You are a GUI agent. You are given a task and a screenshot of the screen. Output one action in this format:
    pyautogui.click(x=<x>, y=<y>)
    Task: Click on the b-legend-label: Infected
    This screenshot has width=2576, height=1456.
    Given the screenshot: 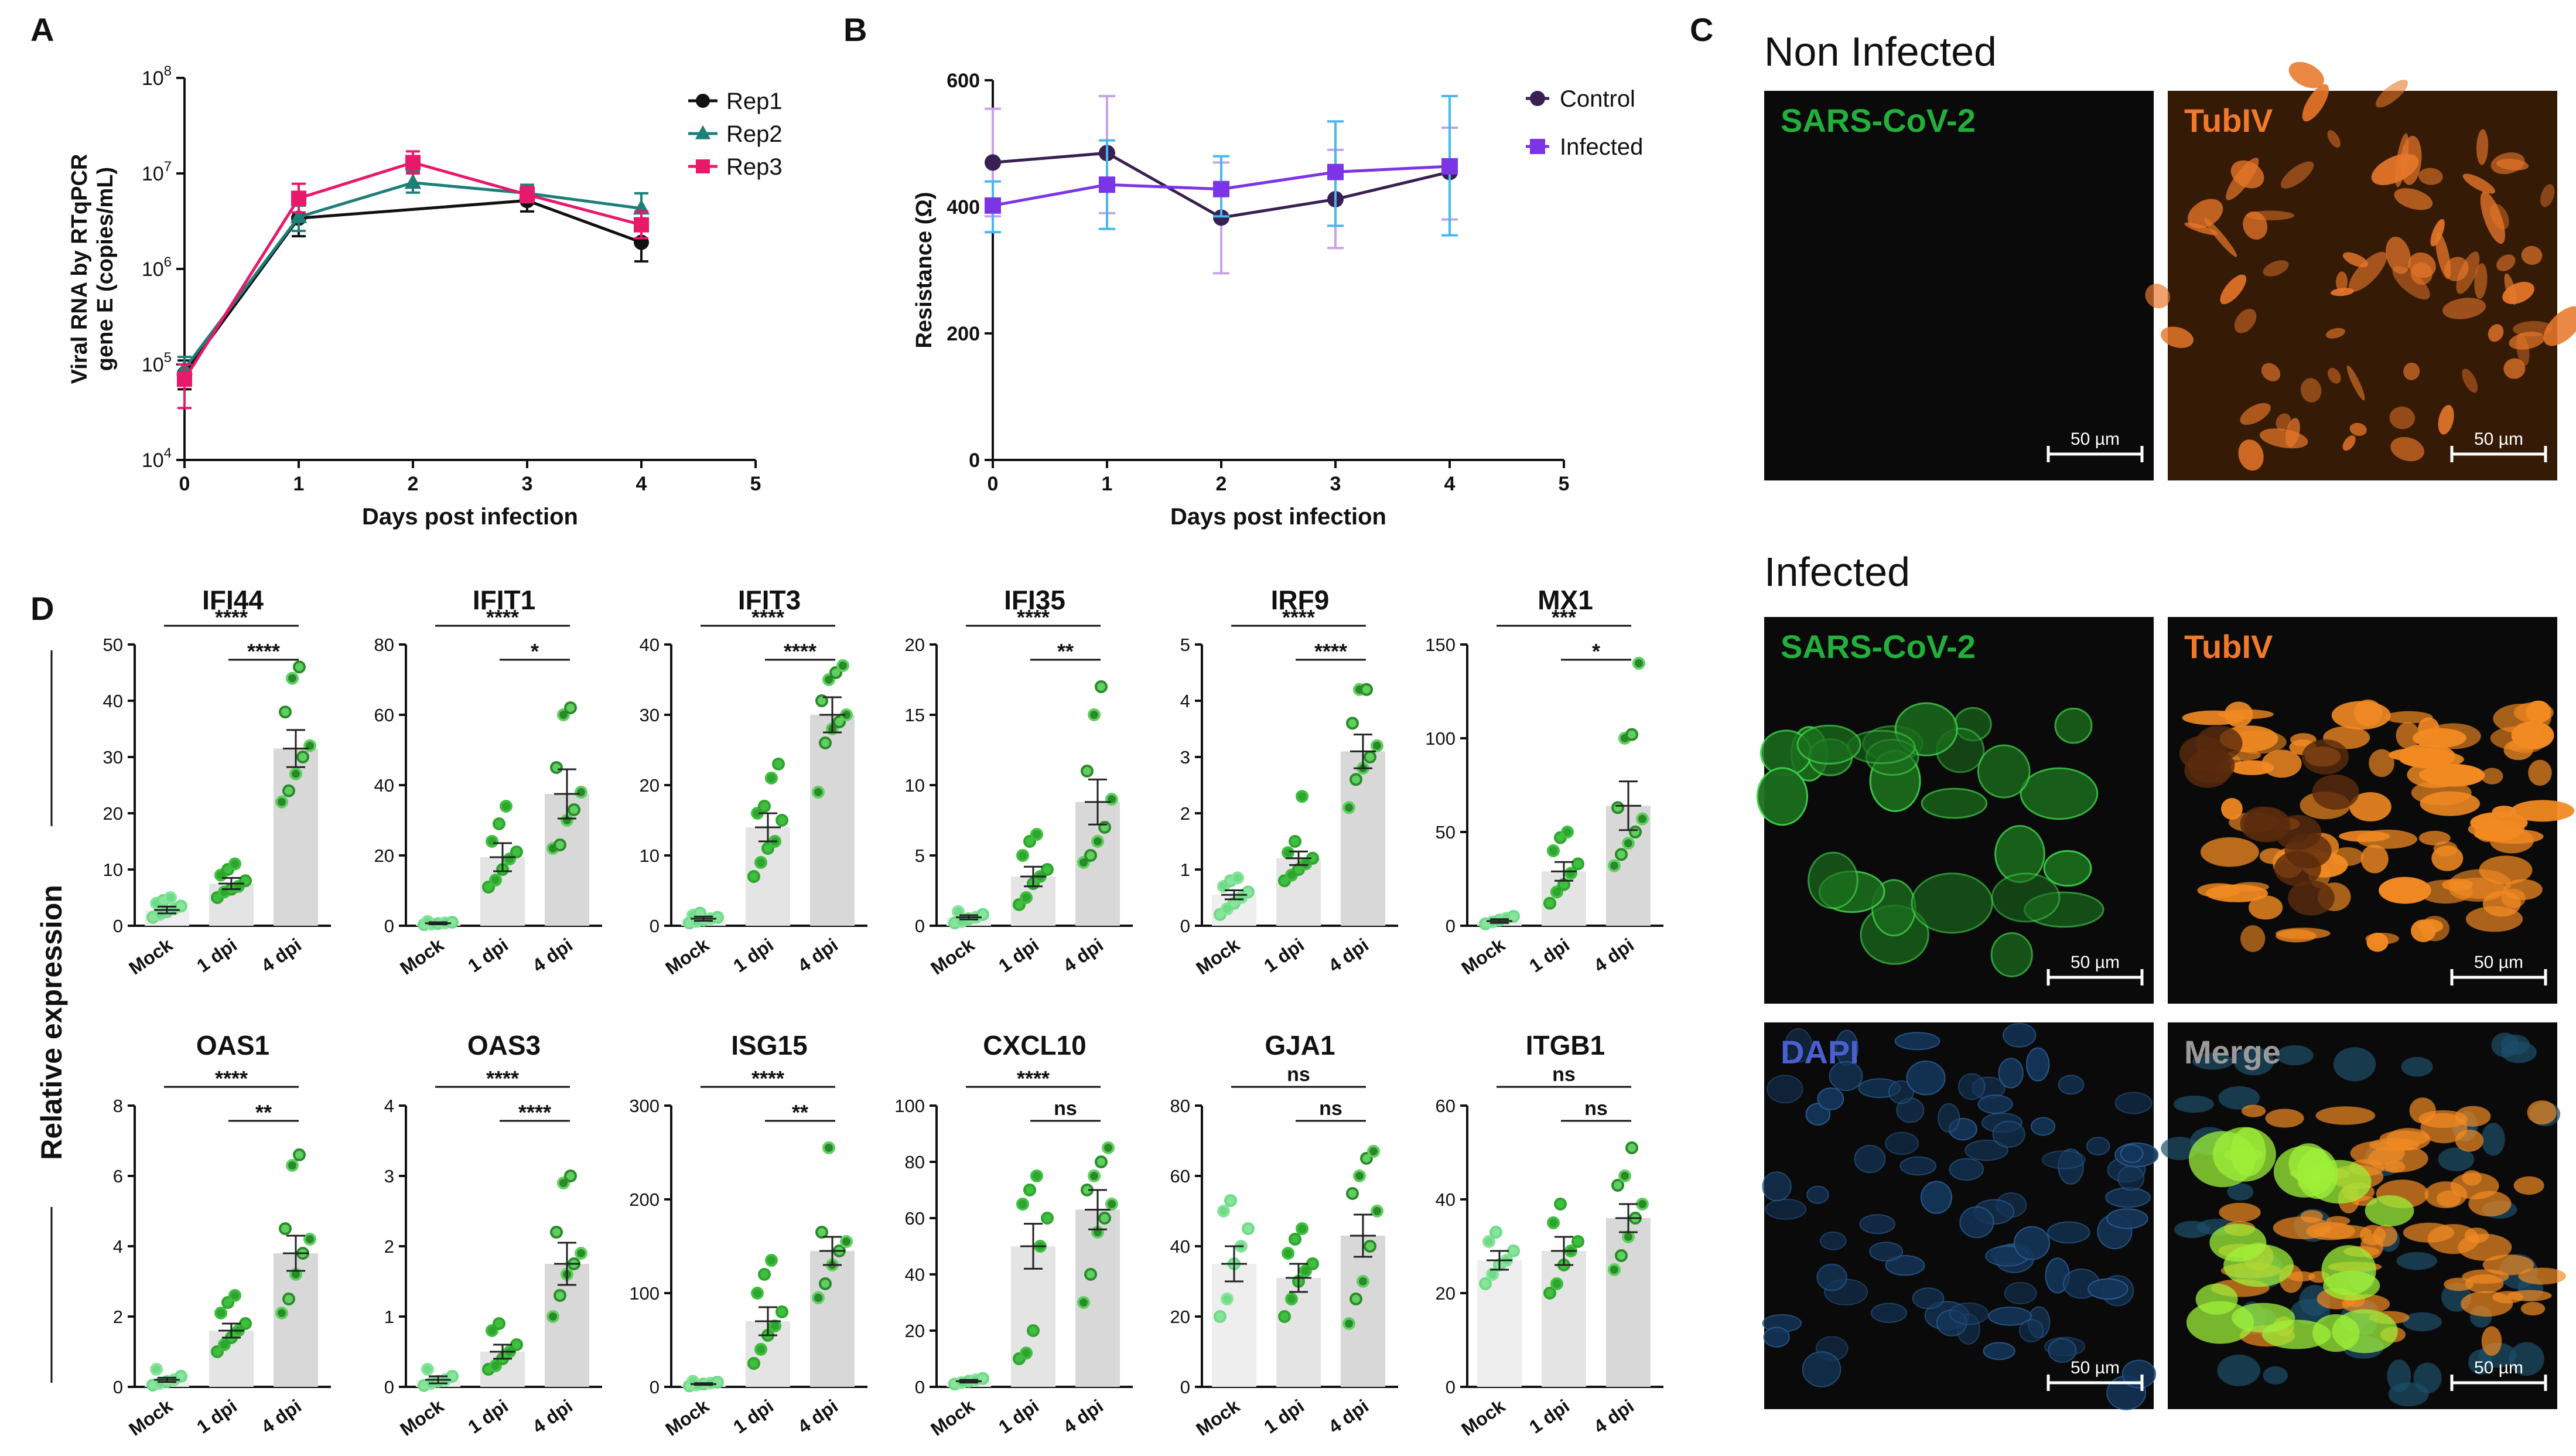 What is the action you would take?
    pyautogui.click(x=1602, y=147)
    